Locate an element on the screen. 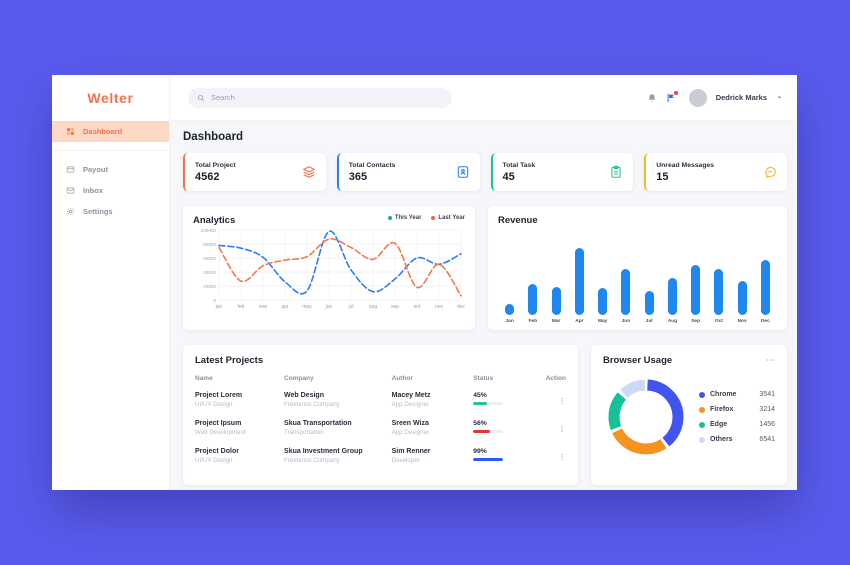 This screenshot has height=565, width=850. bar-label: Apr is located at coordinates (579, 321).